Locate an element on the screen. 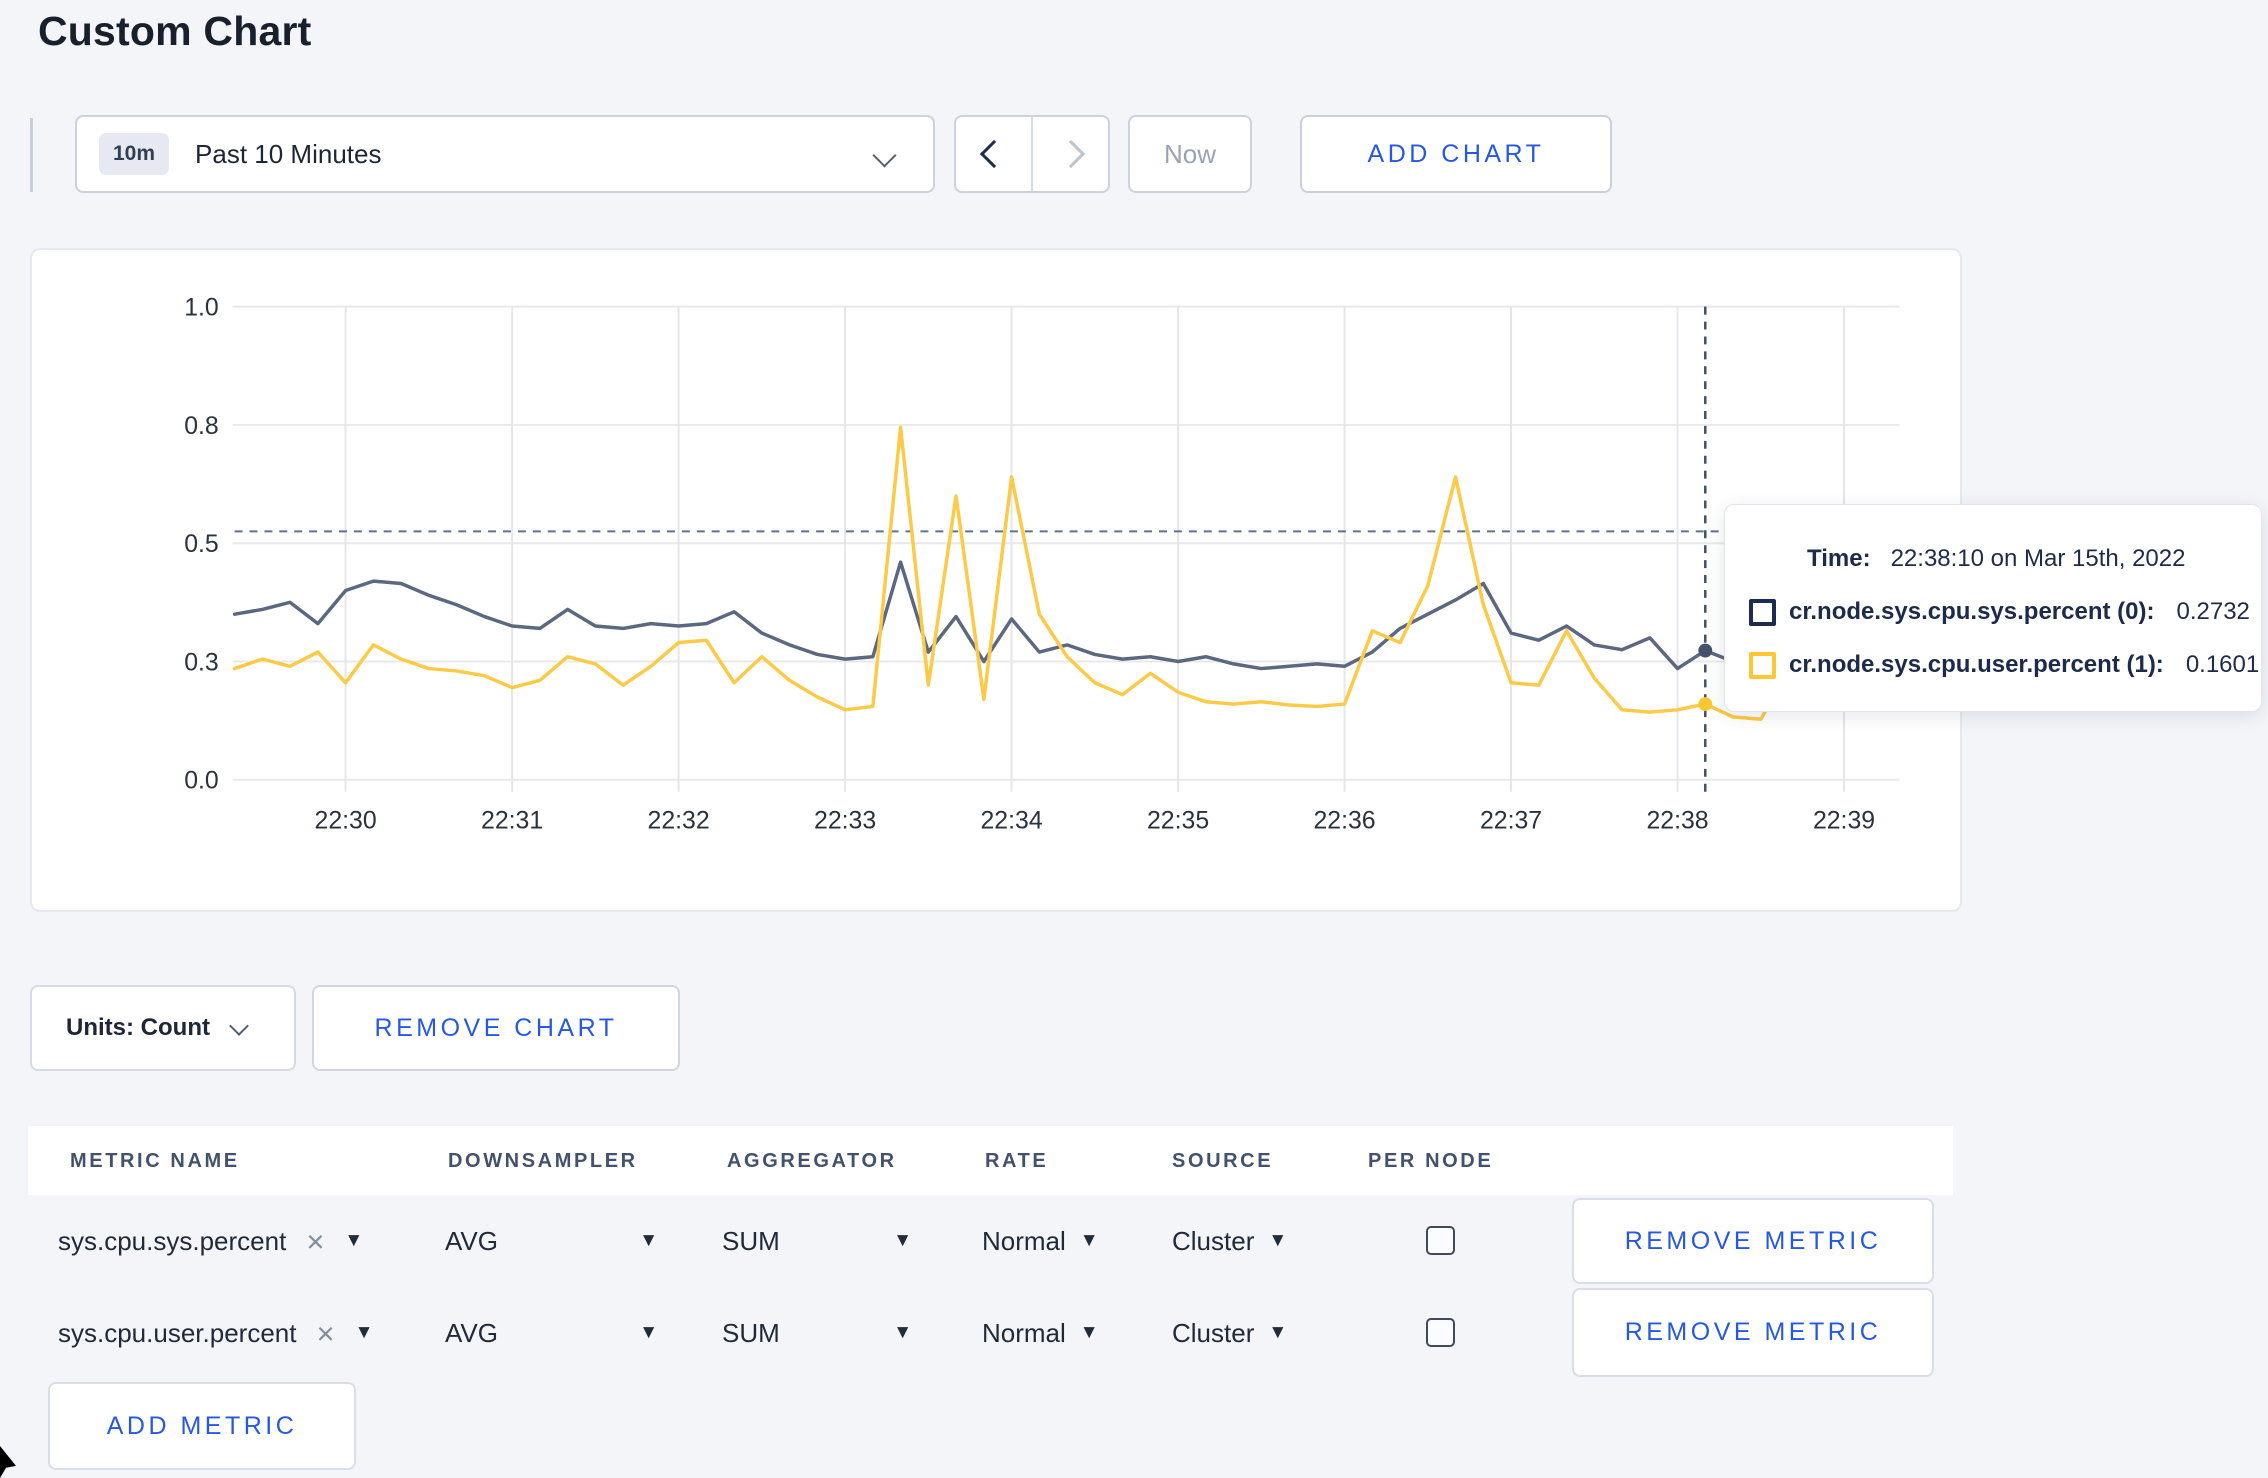  tooltip-series-label: cr.node.sys.cpu.user.percent (1): is located at coordinates (1976, 664).